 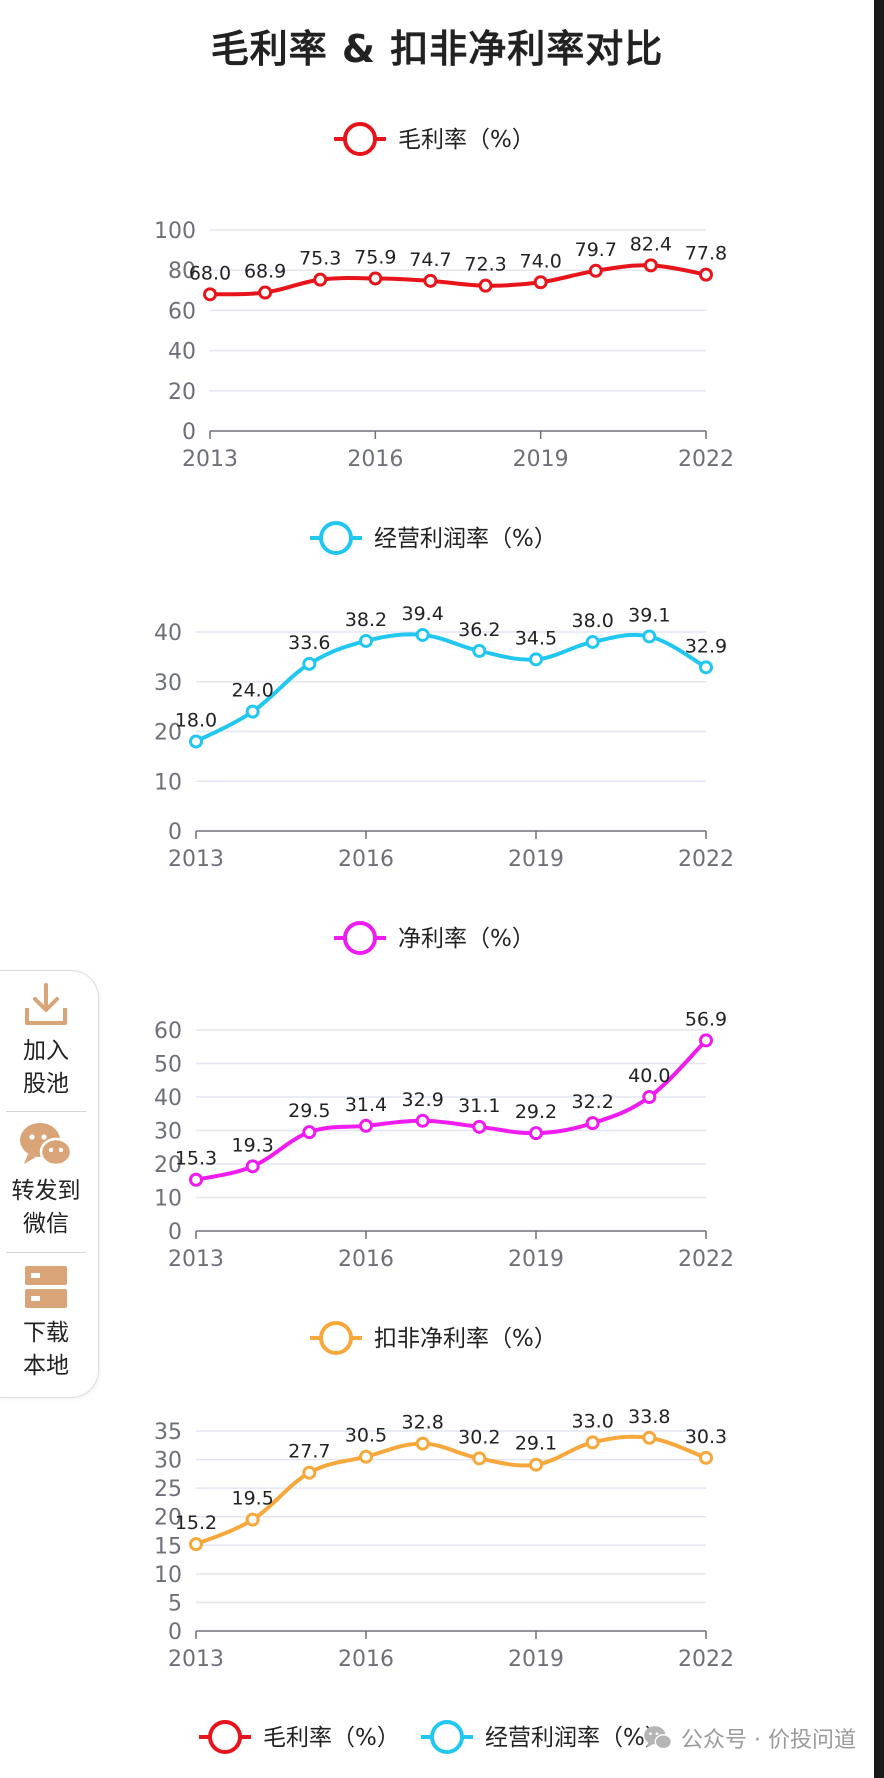 What do you see at coordinates (451, 688) in the screenshot?
I see `operating-series-line` at bounding box center [451, 688].